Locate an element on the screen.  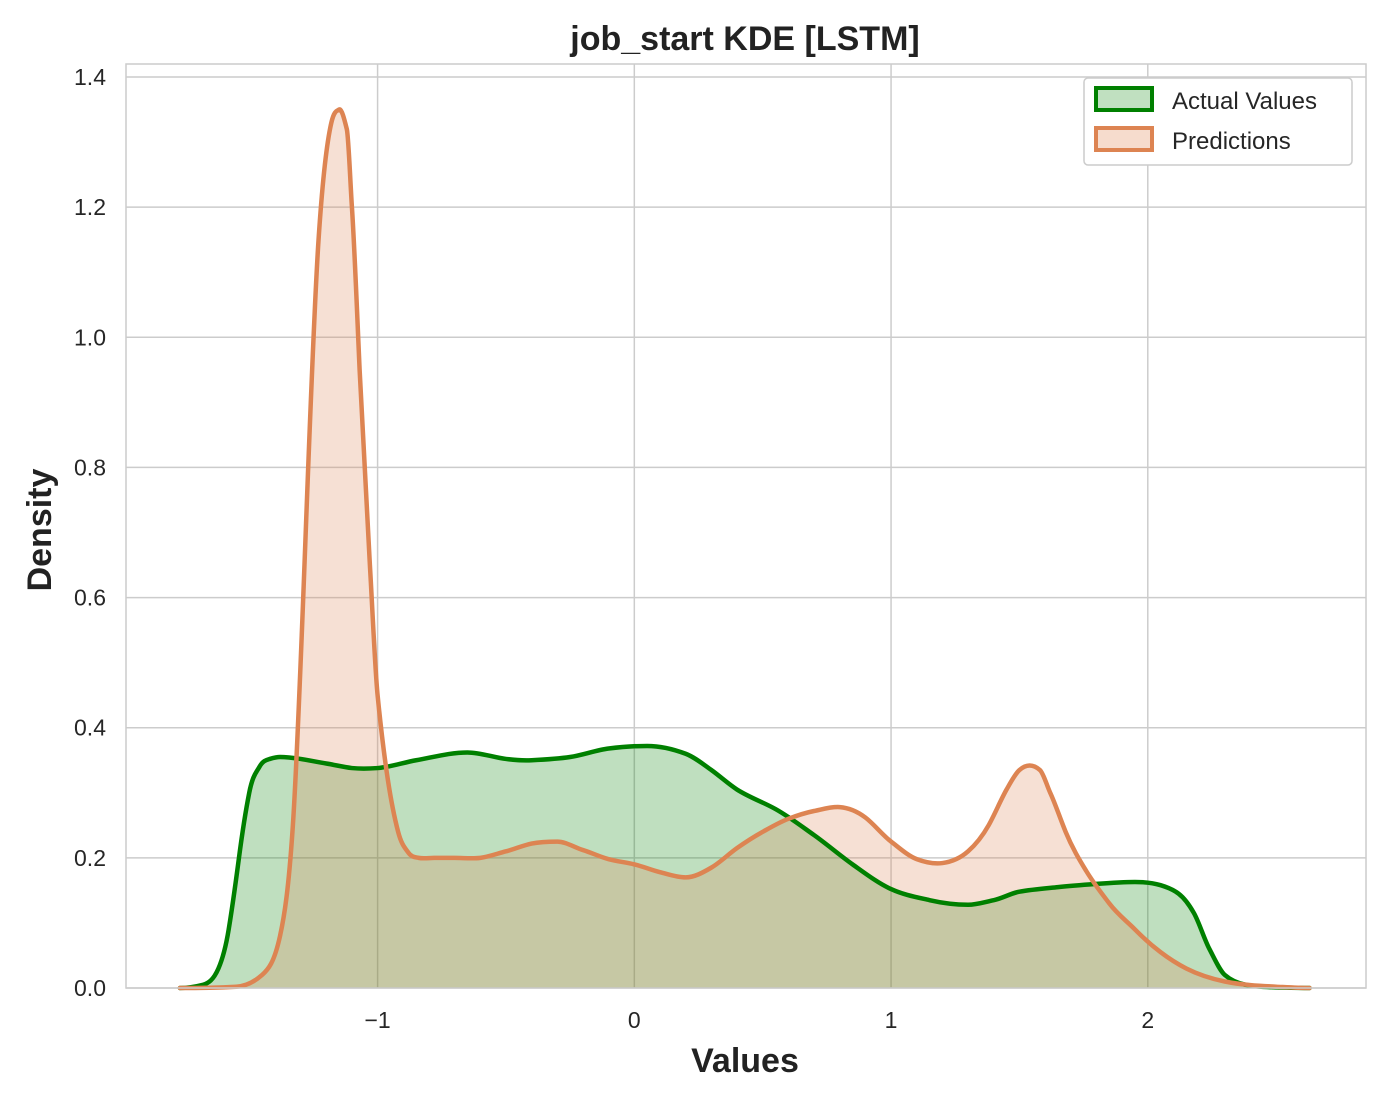
legend-label-actual-values: Actual Values is located at coordinates (1244, 101).